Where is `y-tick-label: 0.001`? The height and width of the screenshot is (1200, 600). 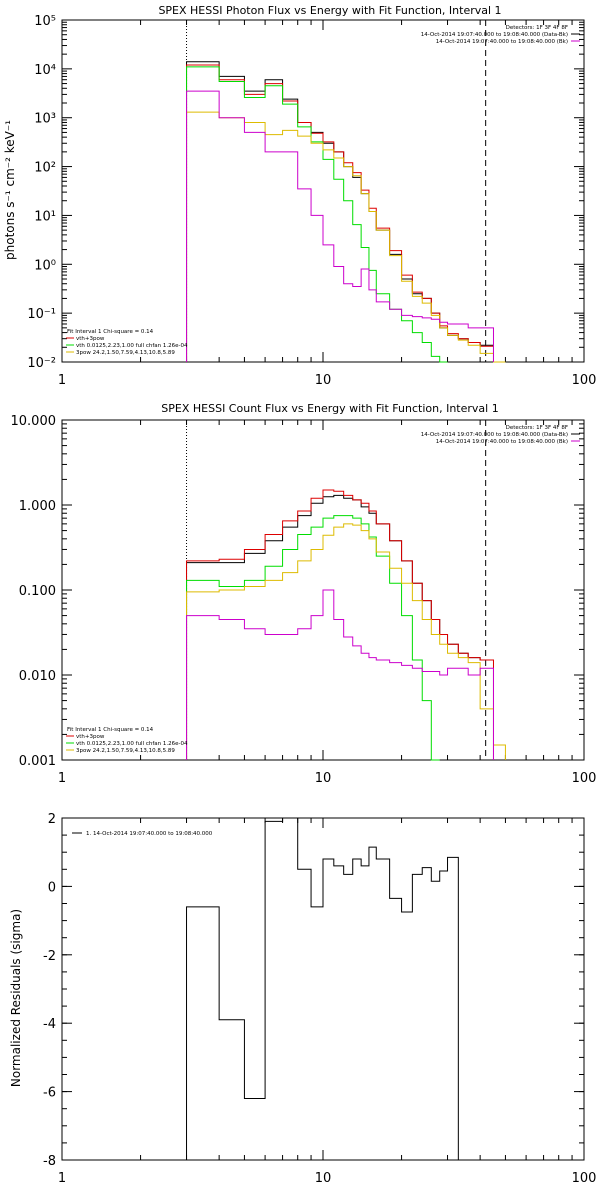 y-tick-label: 0.001 is located at coordinates (37, 761).